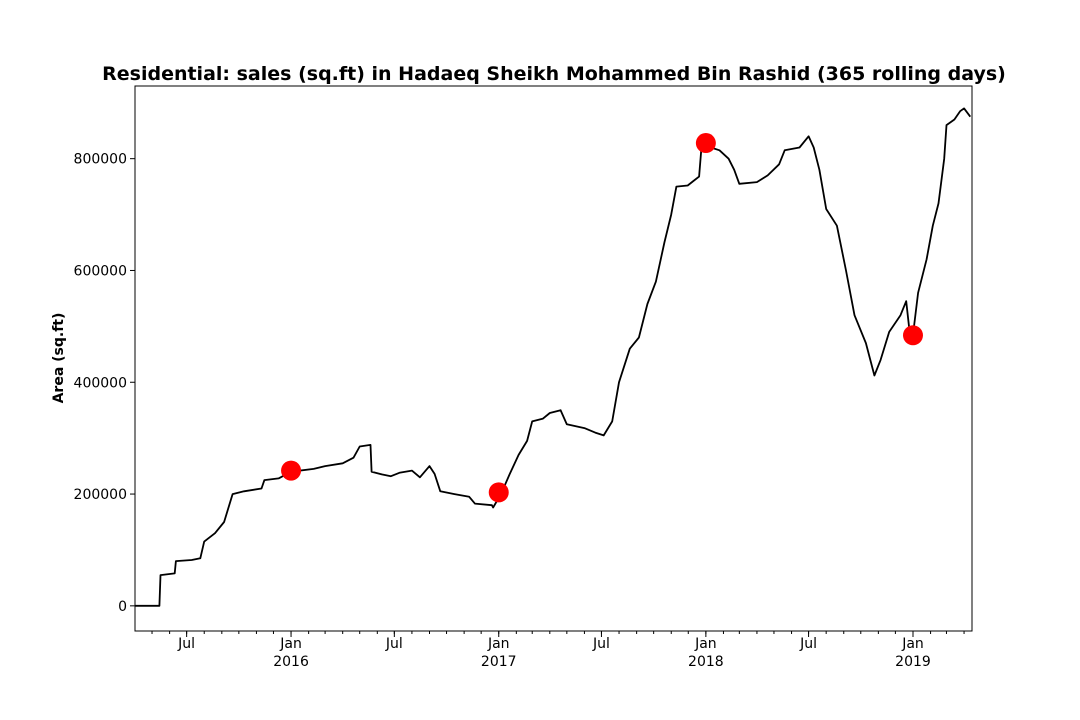 This screenshot has height=720, width=1080. What do you see at coordinates (100, 383) in the screenshot?
I see `y-tick-label: 400000` at bounding box center [100, 383].